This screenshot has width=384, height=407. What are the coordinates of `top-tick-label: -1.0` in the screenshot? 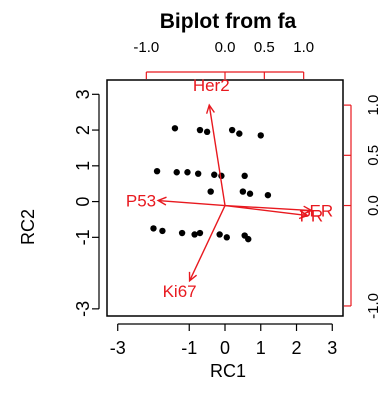 It's located at (146, 47).